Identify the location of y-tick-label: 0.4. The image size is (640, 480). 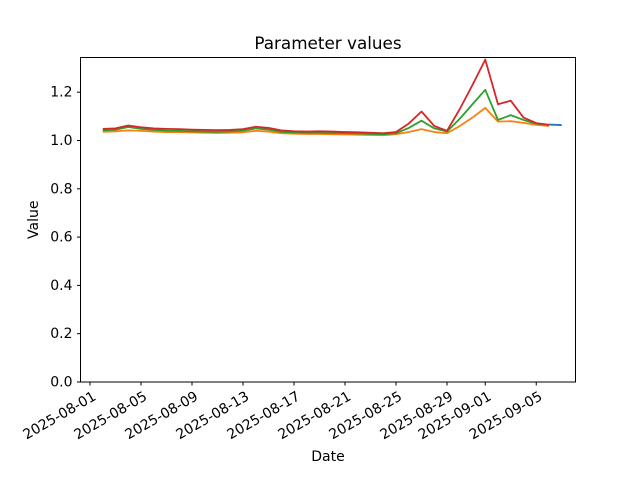
(61, 286).